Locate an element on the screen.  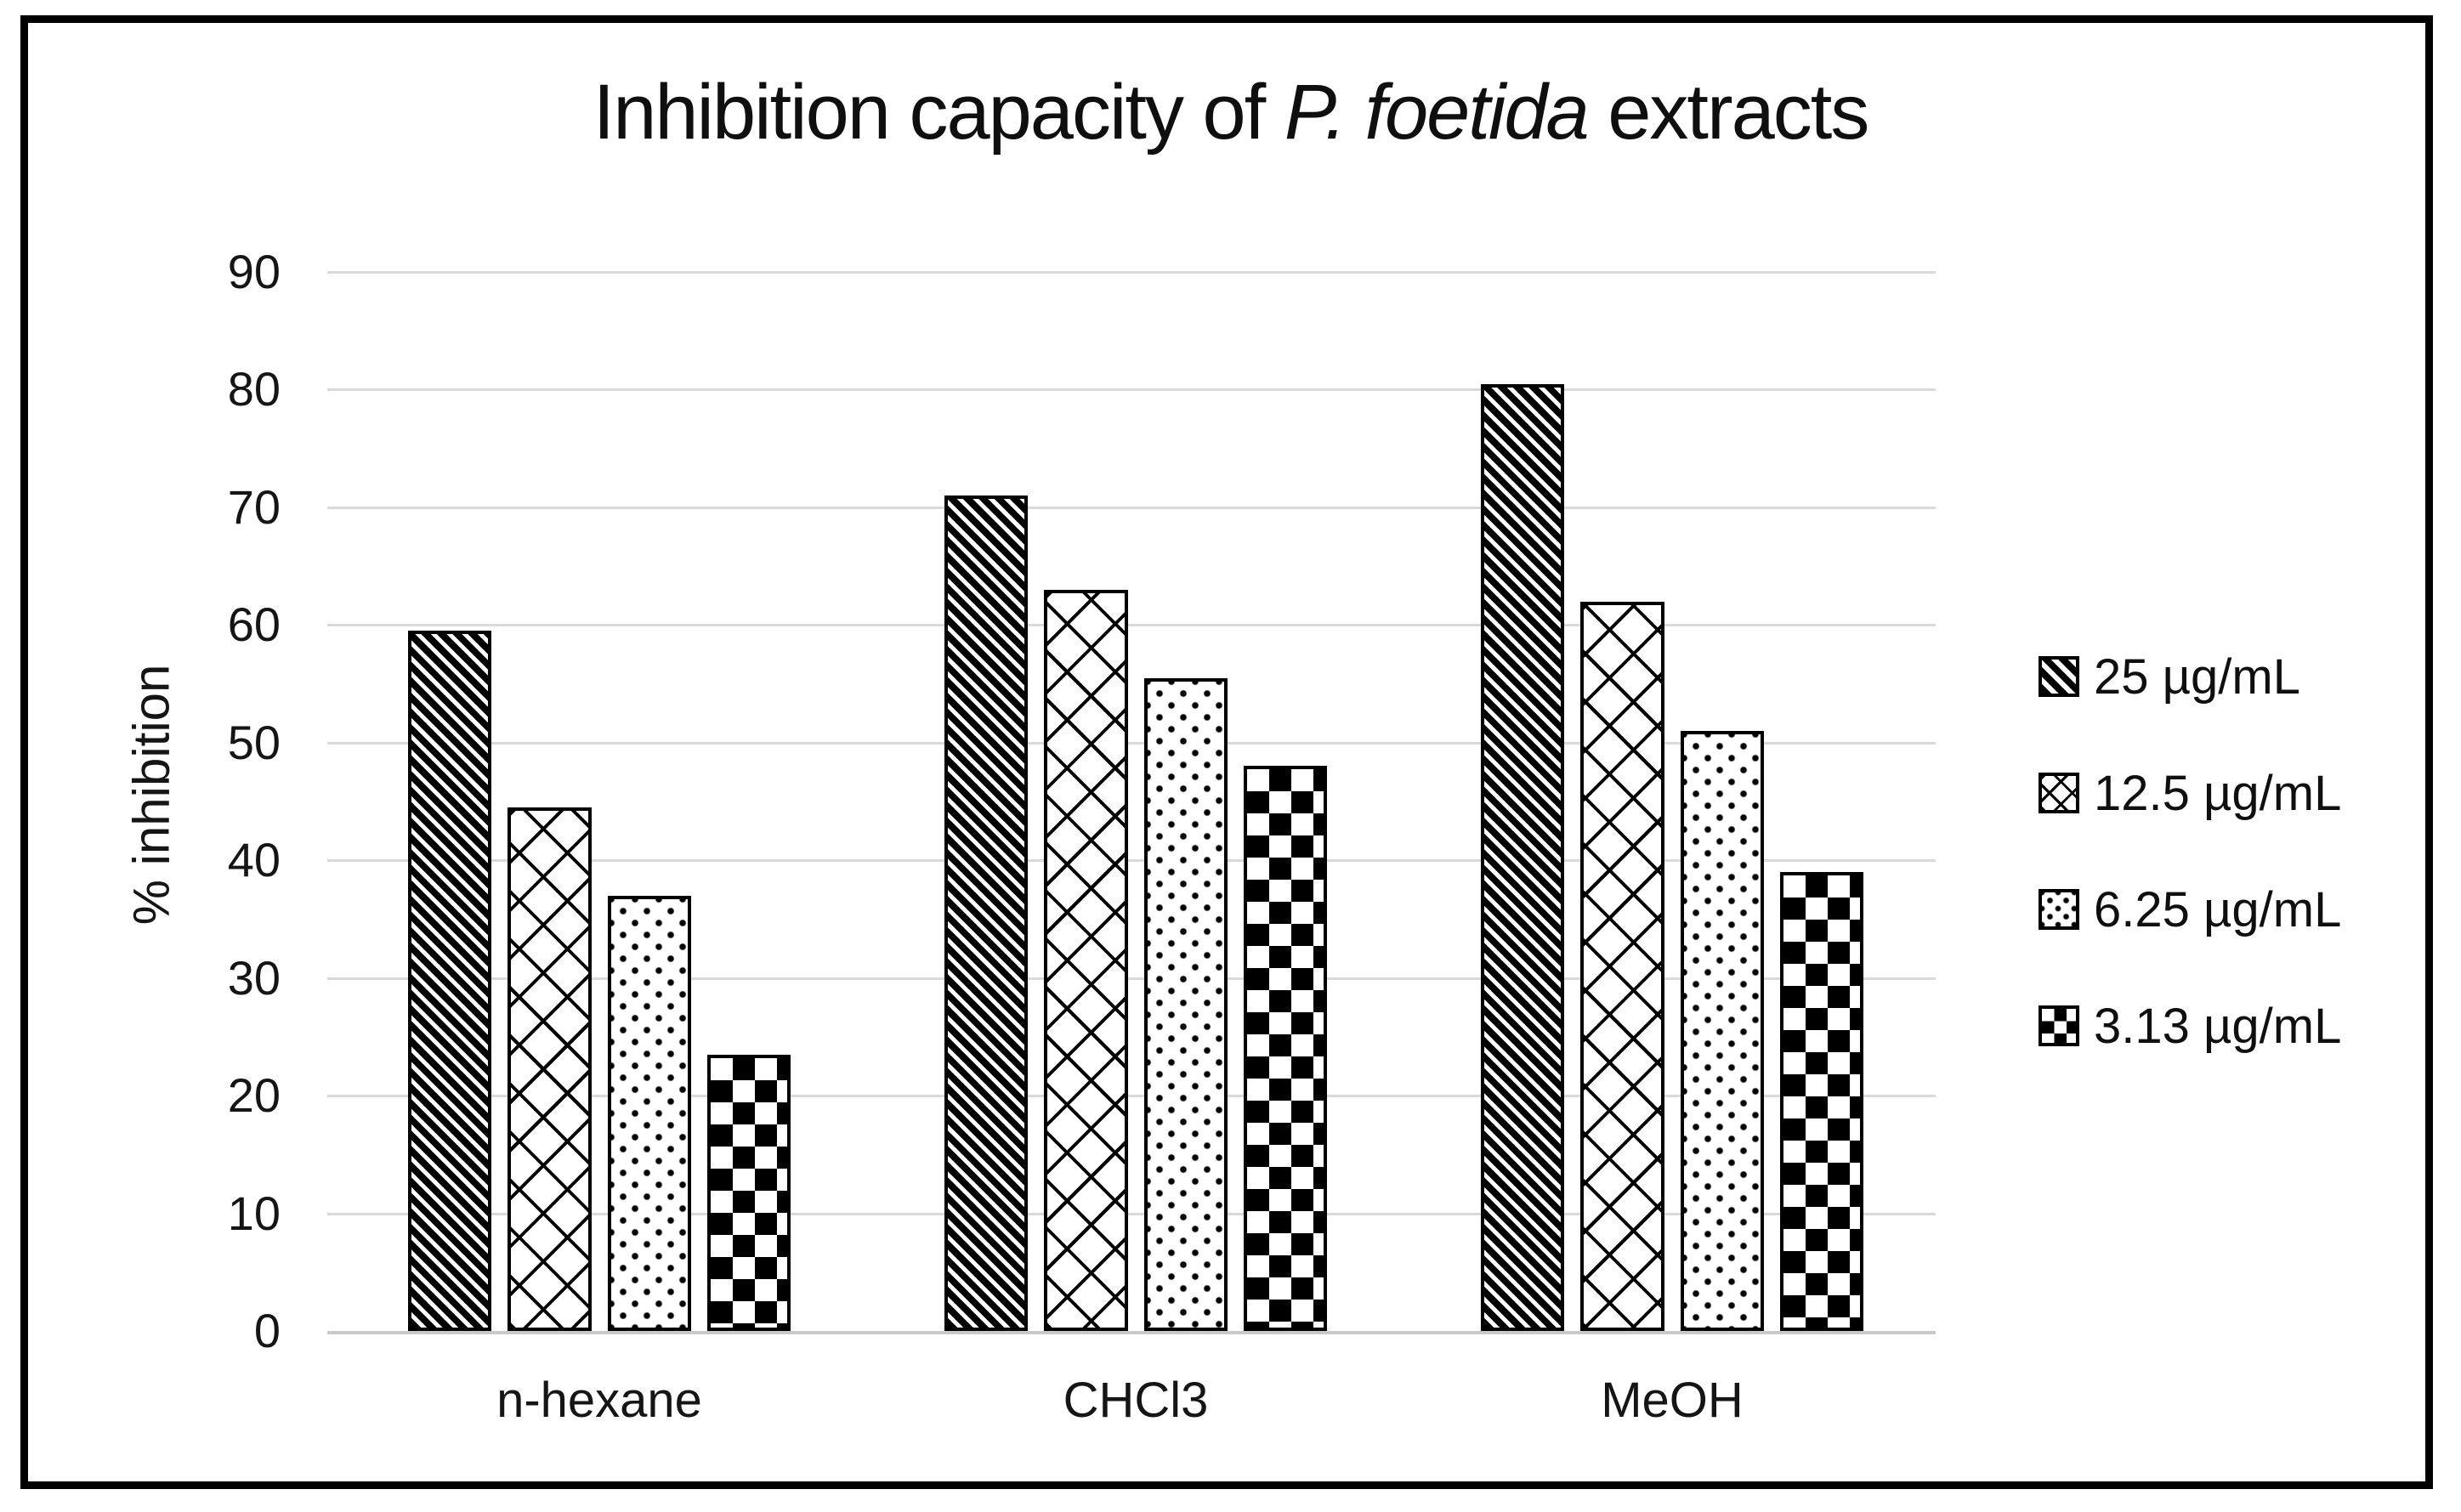
legend-marker-diamond-lattice-icon is located at coordinates (2059, 793).